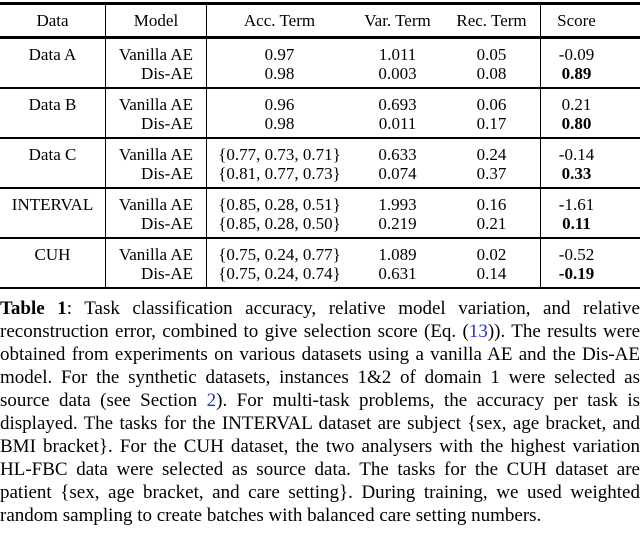  Describe the element at coordinates (491, 54) in the screenshot. I see `rec-term-cell: 0.05` at that location.